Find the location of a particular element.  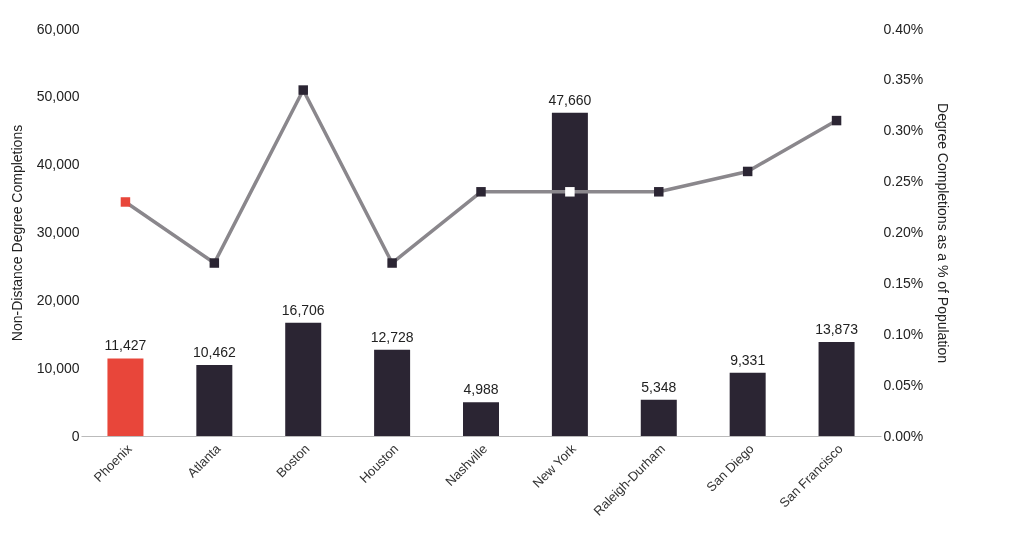

y-tick-label: 10,000 is located at coordinates (58, 367).